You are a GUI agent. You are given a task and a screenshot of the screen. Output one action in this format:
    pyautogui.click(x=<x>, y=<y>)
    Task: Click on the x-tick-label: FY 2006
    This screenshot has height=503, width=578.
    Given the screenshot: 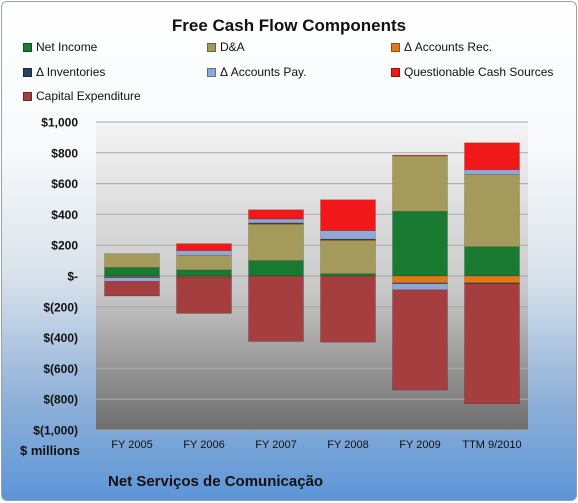 What is the action you would take?
    pyautogui.click(x=203, y=445)
    